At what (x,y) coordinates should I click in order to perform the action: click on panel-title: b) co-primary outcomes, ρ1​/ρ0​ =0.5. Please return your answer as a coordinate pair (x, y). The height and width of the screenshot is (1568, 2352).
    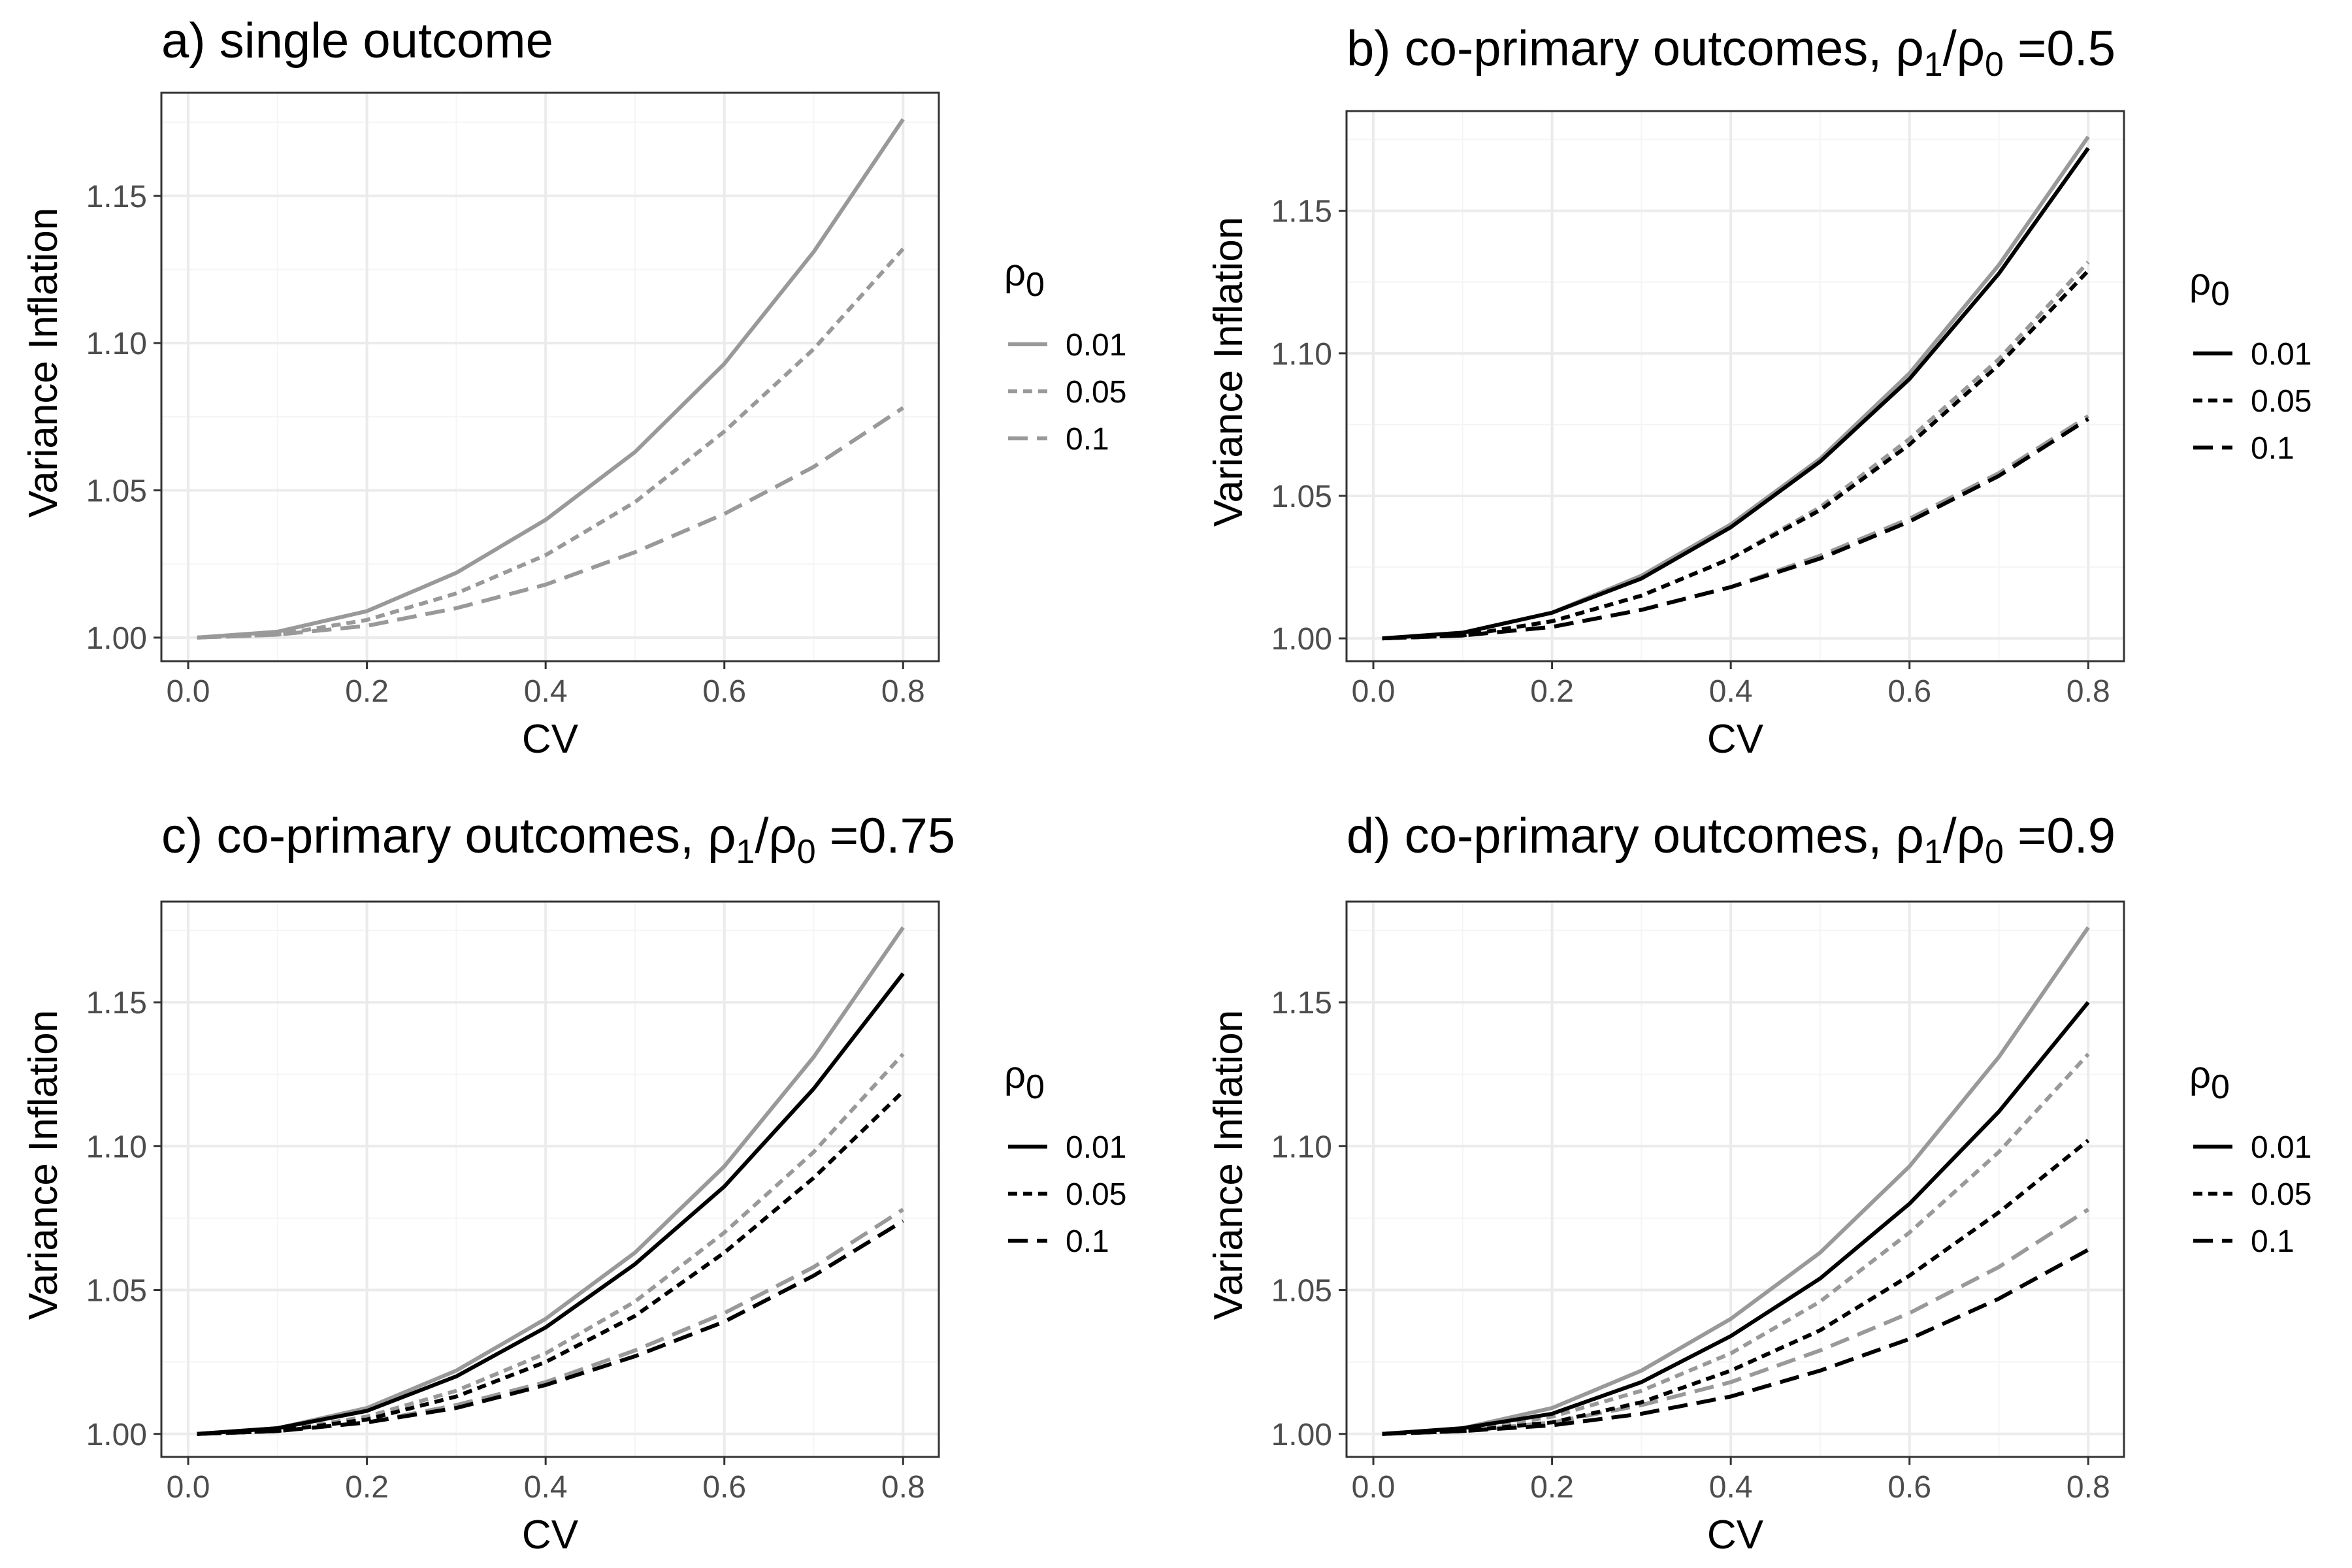
    Looking at the image, I should click on (1731, 52).